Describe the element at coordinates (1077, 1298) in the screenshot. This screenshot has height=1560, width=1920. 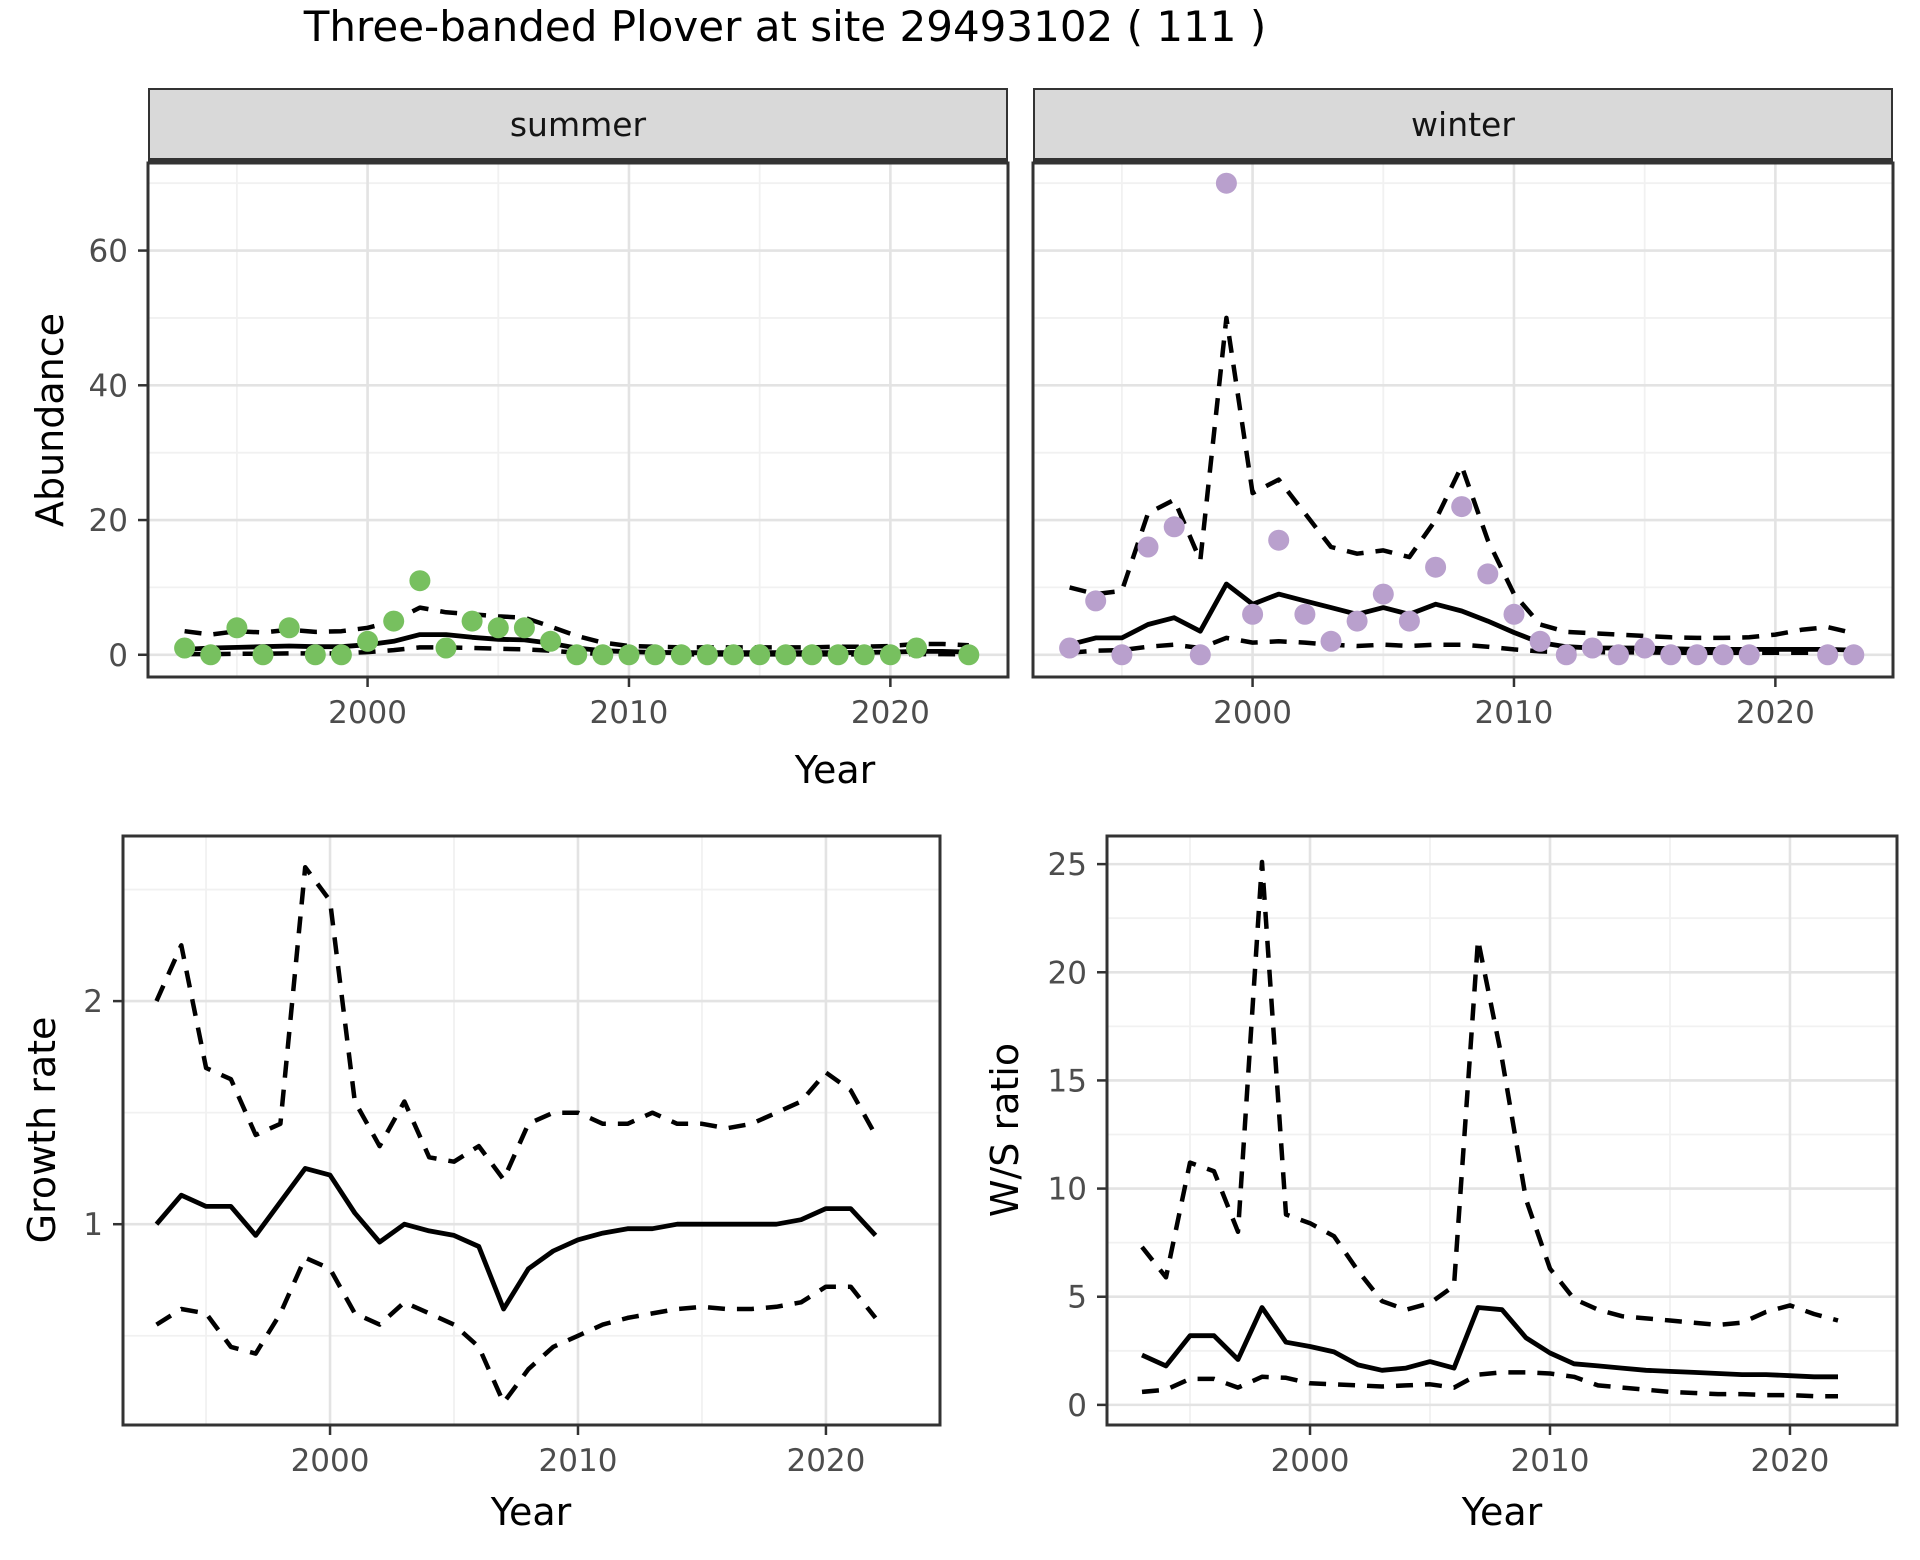
I see `y-tick-label: 5` at that location.